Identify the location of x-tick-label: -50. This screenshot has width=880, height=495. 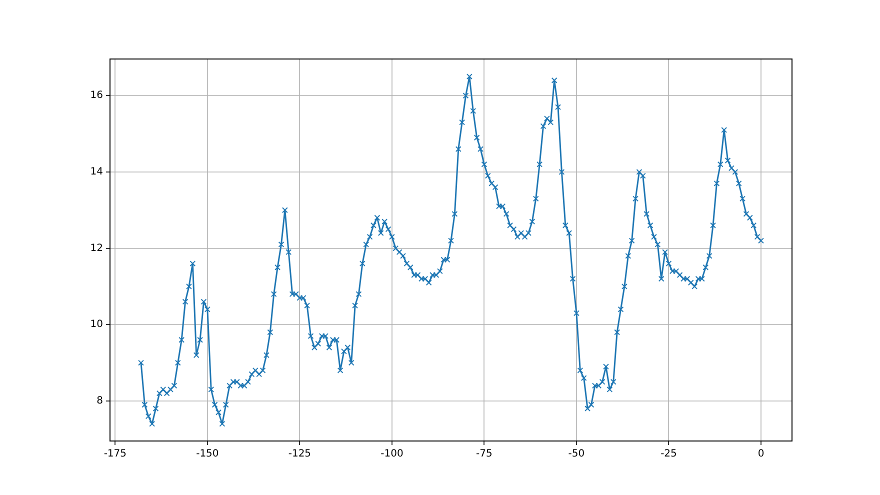
(576, 454).